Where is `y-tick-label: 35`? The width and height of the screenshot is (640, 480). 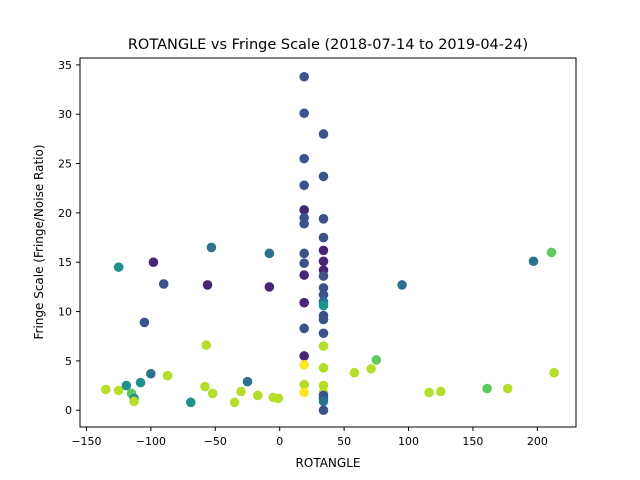 y-tick-label: 35 is located at coordinates (65, 65).